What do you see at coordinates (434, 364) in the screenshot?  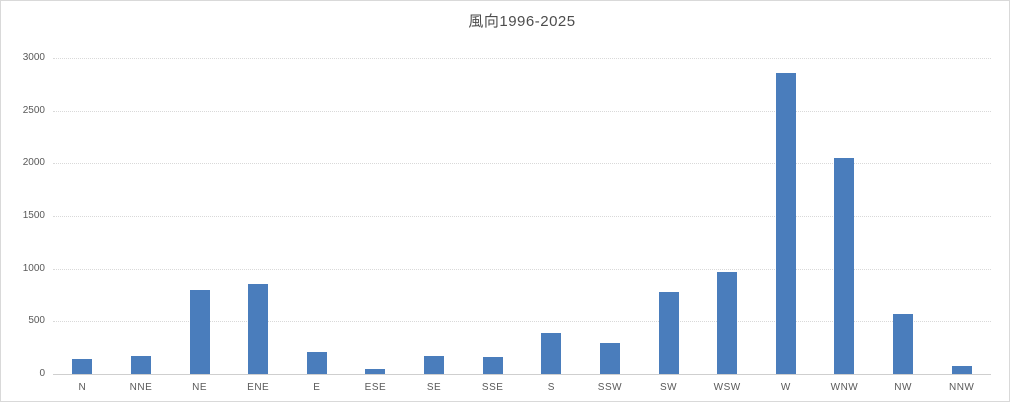 I see `bar-se` at bounding box center [434, 364].